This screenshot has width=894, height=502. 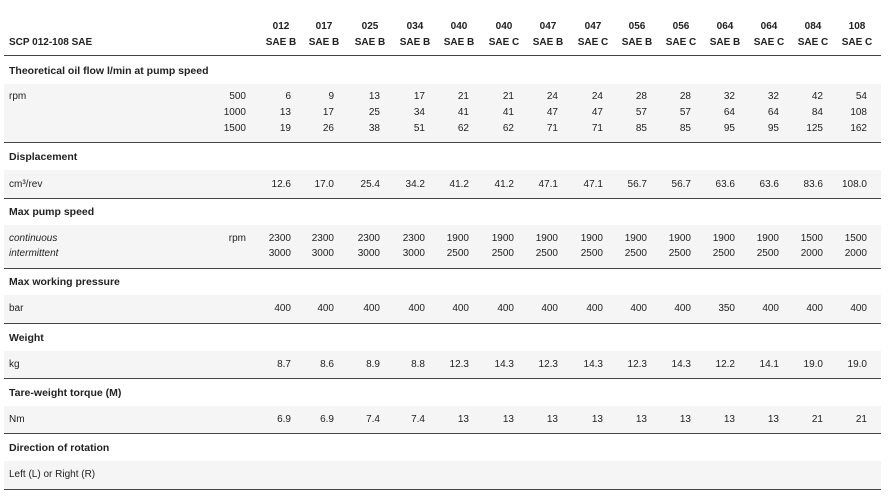 What do you see at coordinates (237, 238) in the screenshot?
I see `row-unit: rpm` at bounding box center [237, 238].